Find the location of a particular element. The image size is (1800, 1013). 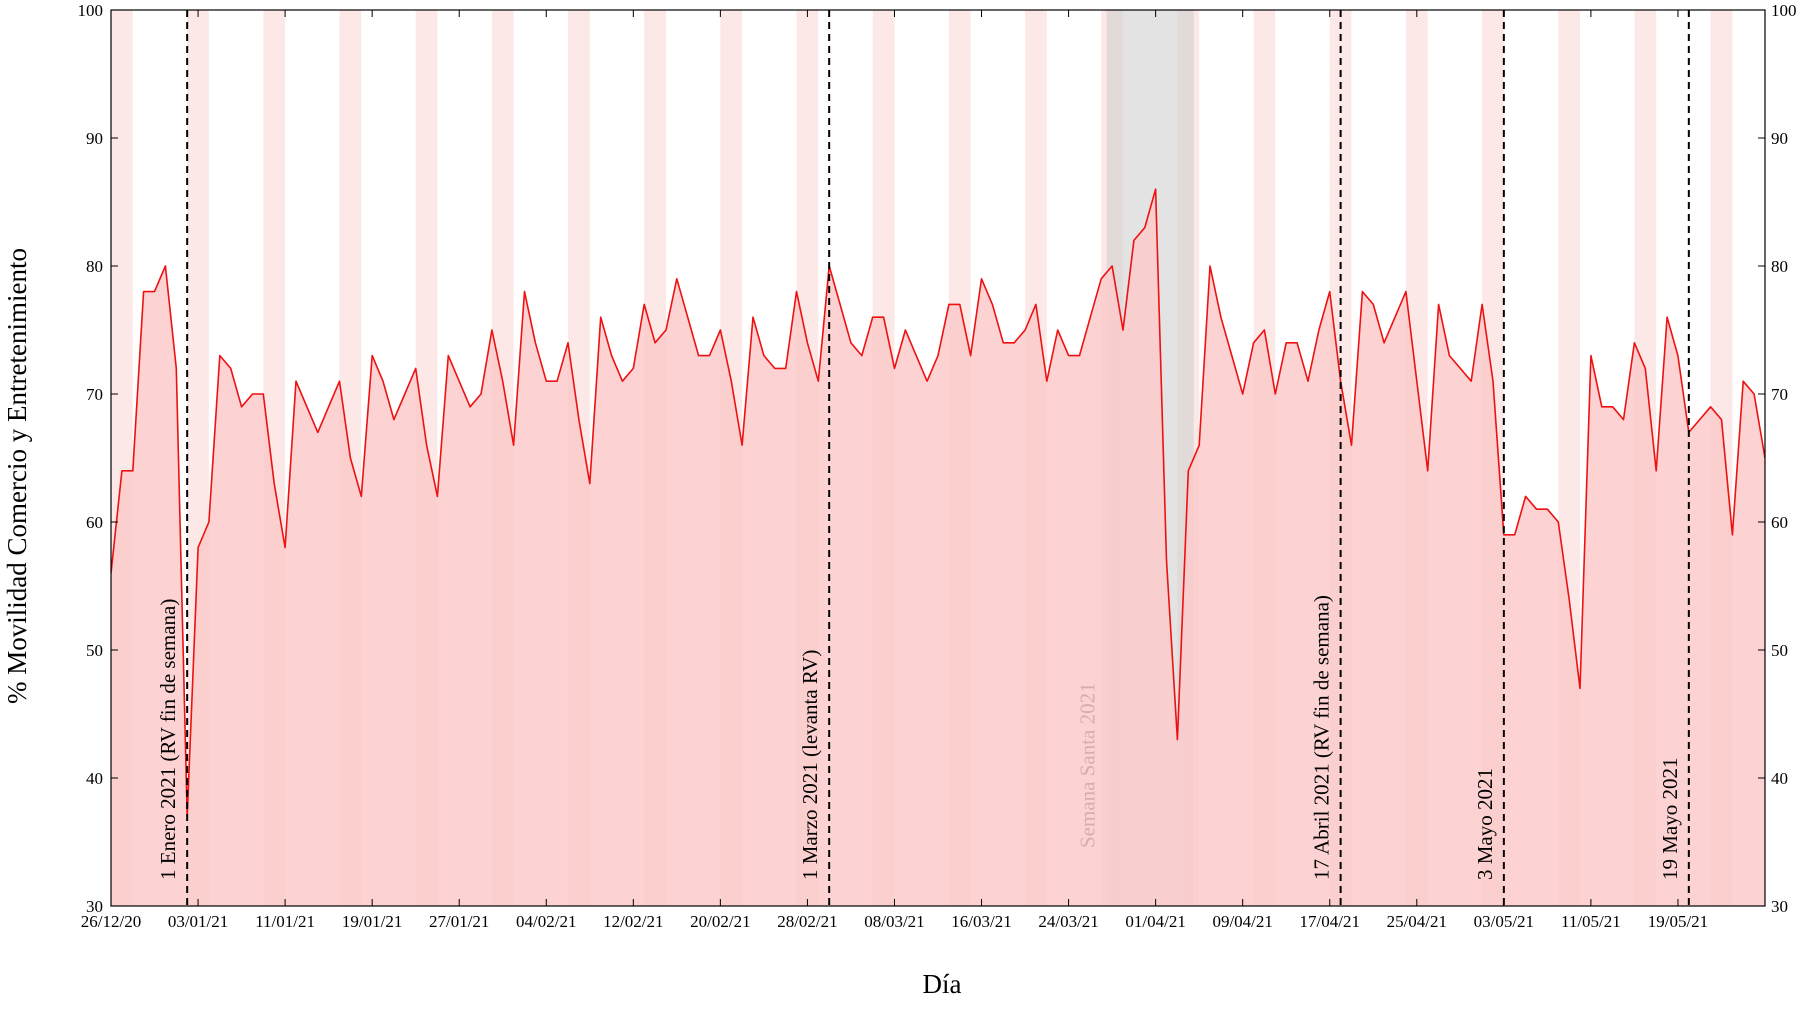

event-label: 1 Enero 2021 (RV fin de semana) is located at coordinates (168, 739).